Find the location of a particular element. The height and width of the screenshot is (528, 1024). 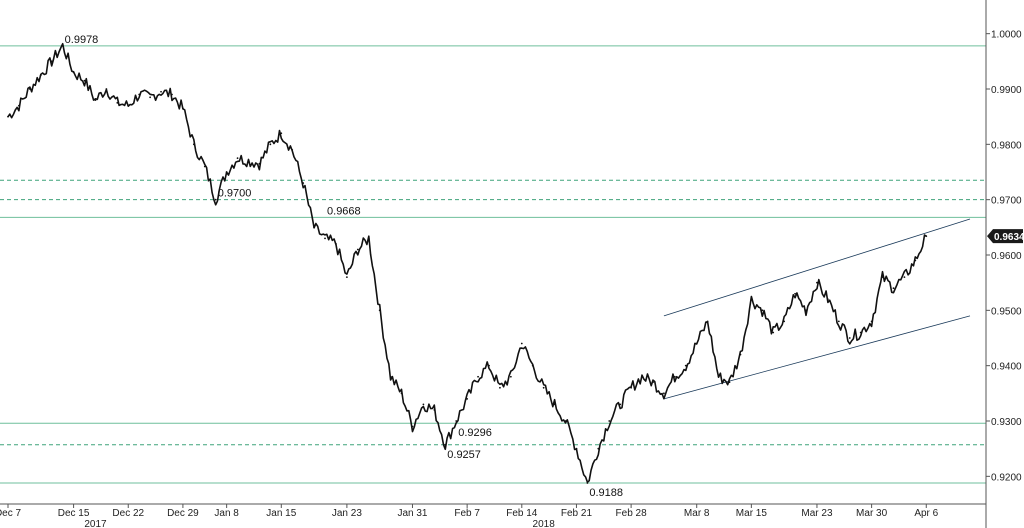

x-tick-label-9: Feb 14 is located at coordinates (522, 513).